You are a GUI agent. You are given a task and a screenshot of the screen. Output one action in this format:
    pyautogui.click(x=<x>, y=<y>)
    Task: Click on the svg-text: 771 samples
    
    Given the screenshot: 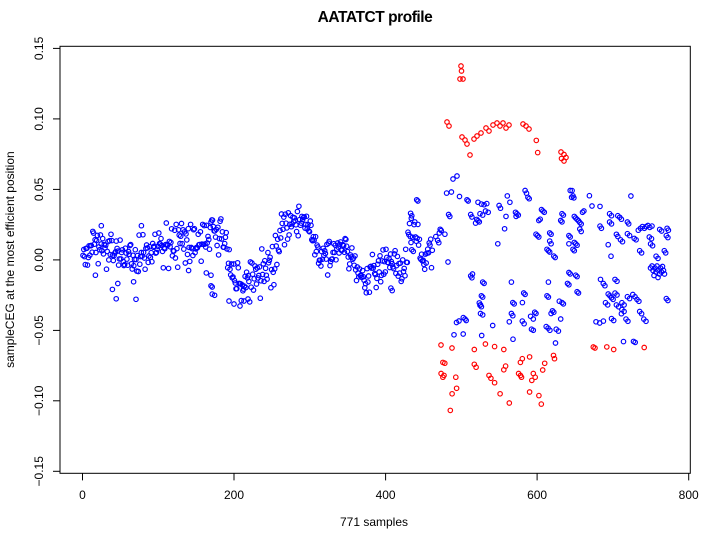 What is the action you would take?
    pyautogui.click(x=374, y=522)
    